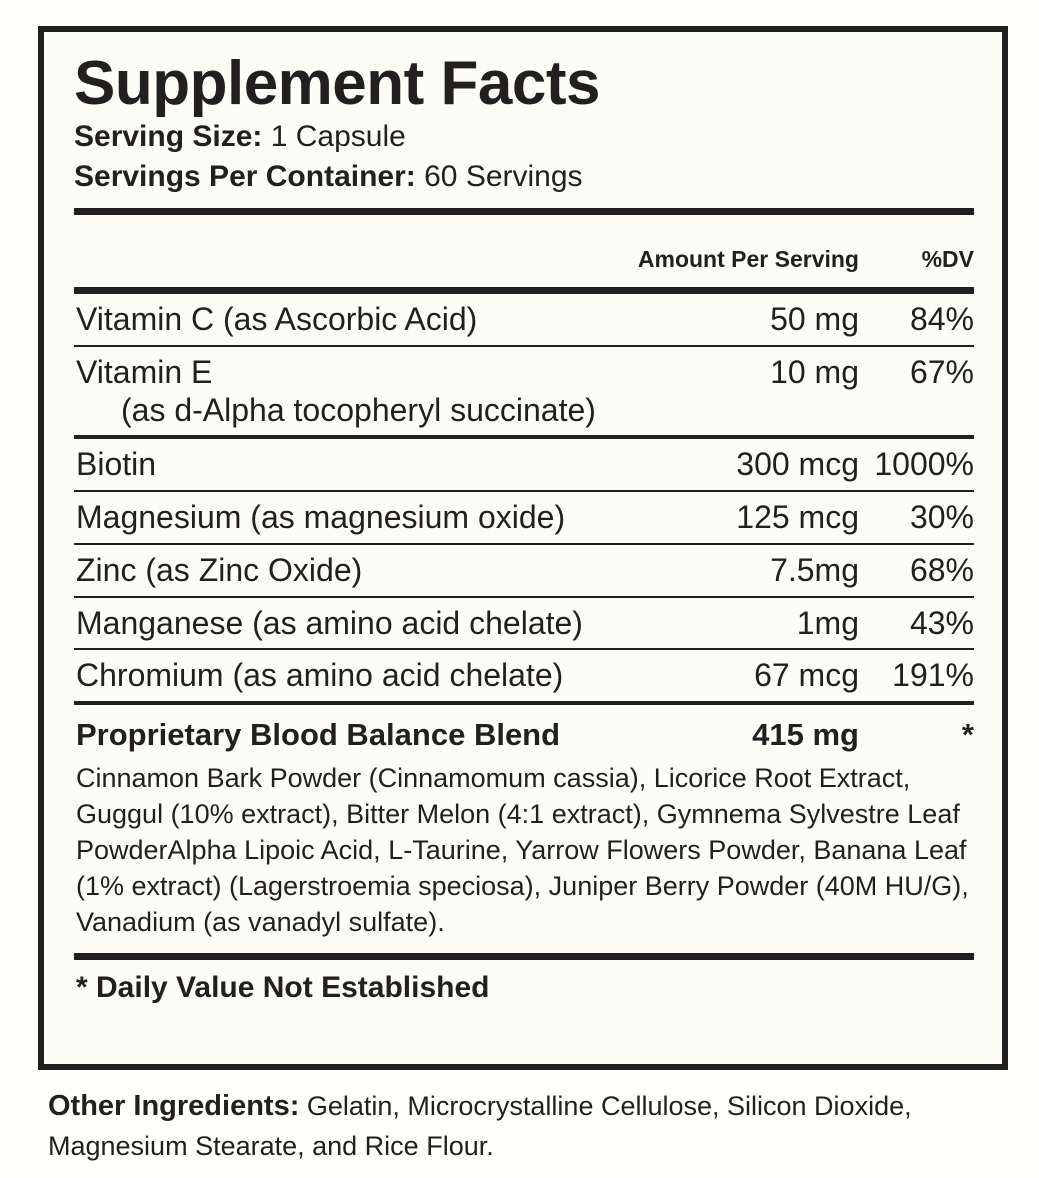 The image size is (1039, 1178). I want to click on serving-size-label: Serving Size:, so click(168, 137).